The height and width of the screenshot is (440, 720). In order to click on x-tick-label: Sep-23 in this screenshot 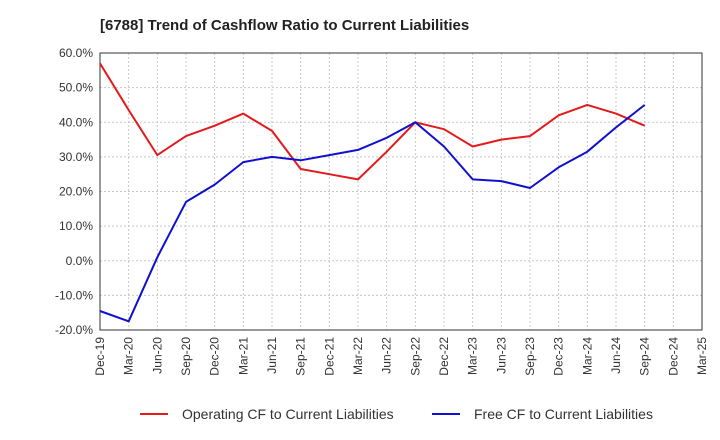, I will do `click(530, 356)`.